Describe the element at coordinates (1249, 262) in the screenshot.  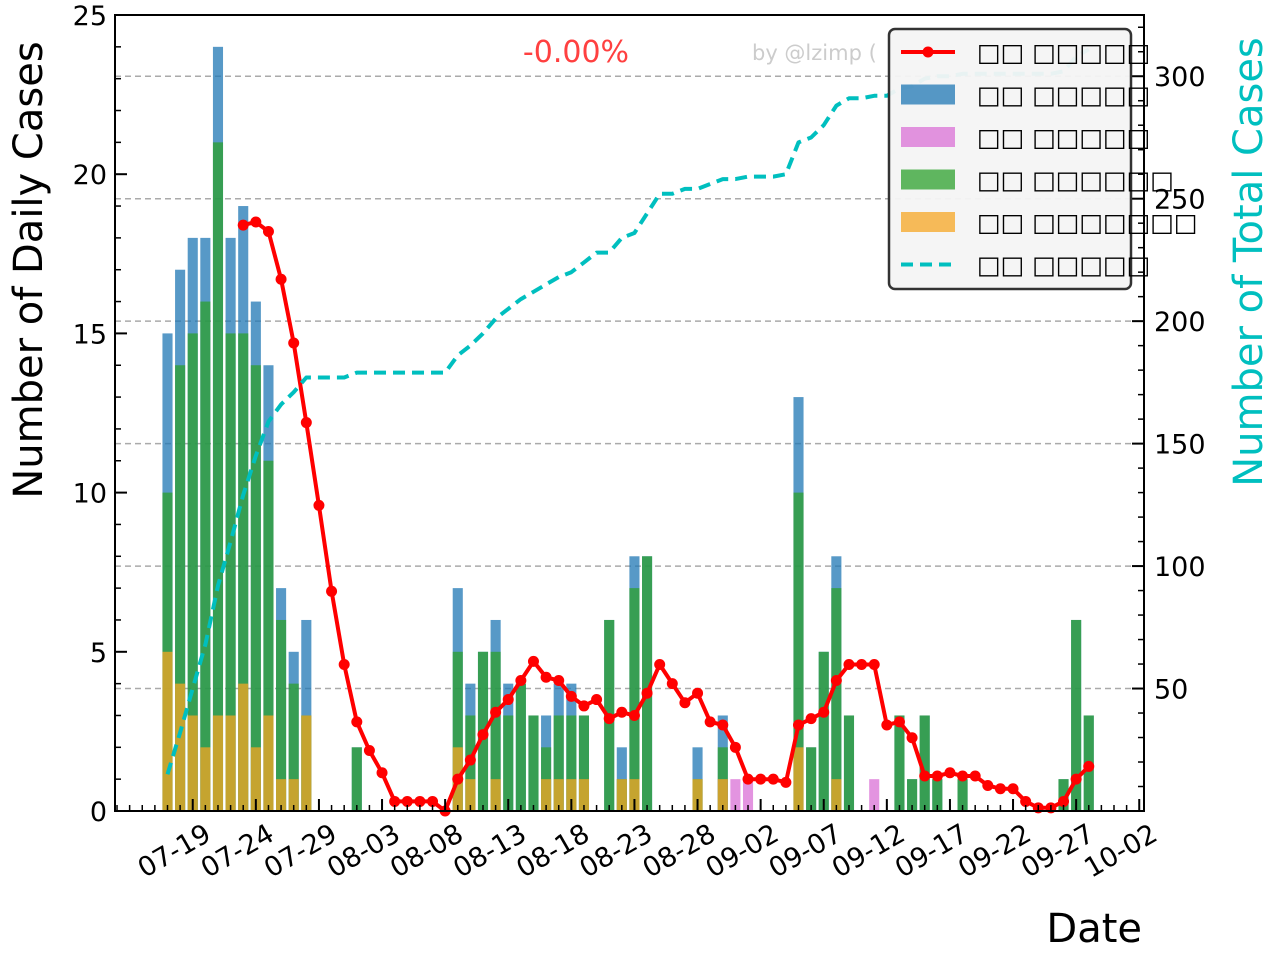
I see `y2-axis-title: Number of Total Cases` at that location.